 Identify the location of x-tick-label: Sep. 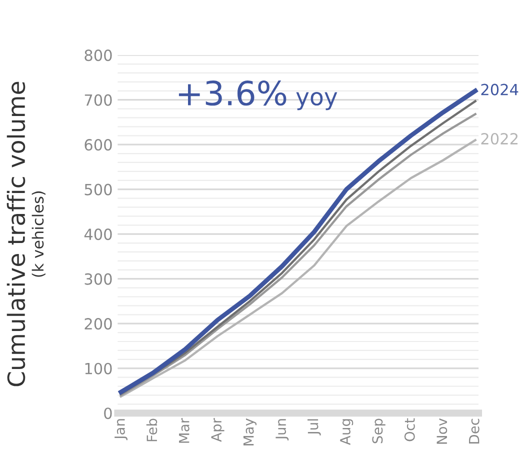
(379, 431).